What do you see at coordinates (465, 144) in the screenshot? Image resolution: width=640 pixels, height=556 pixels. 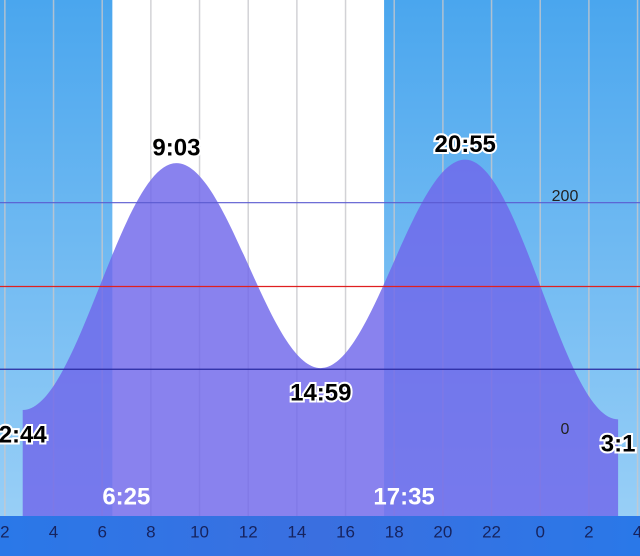 I see `tide-event-label: 20:55` at bounding box center [465, 144].